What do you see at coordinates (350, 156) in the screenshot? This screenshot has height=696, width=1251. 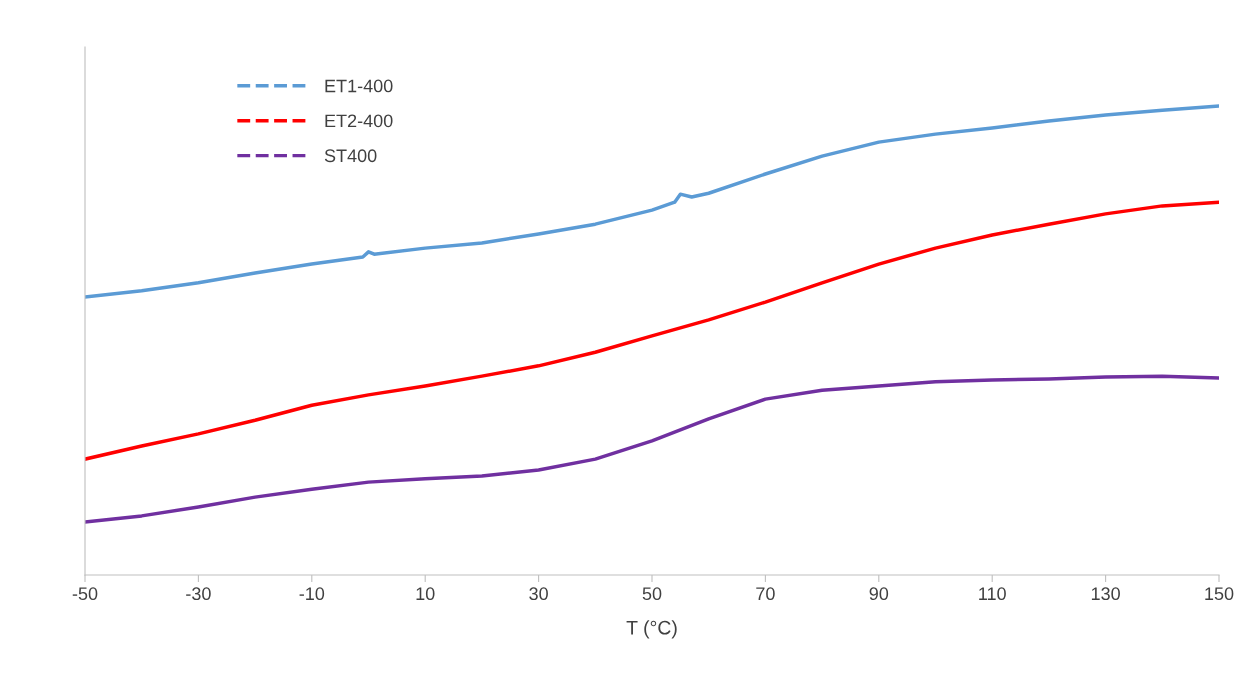 I see `legend-label: ST400` at bounding box center [350, 156].